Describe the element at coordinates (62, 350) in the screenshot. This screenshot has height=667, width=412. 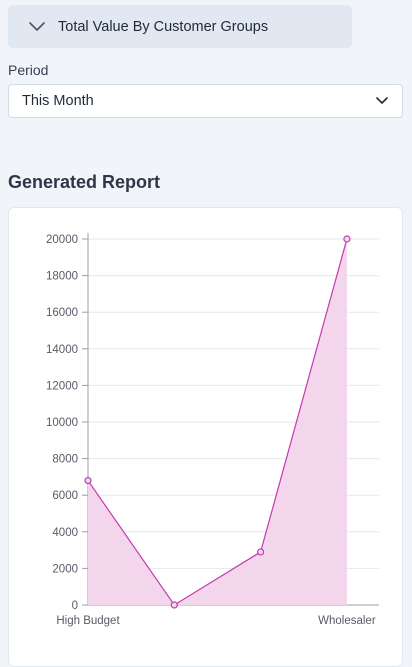
I see `y-tick-label: 14000` at that location.